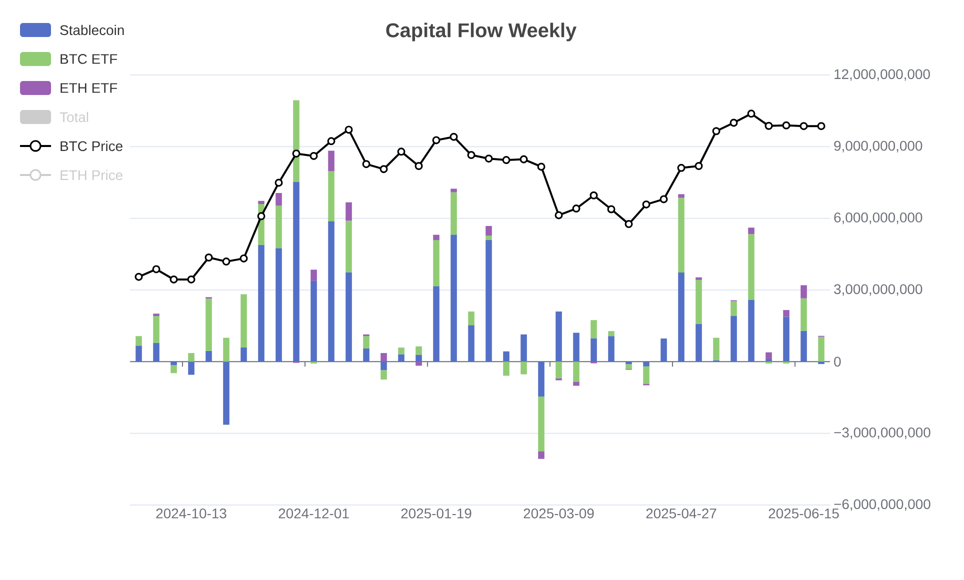 This screenshot has width=964, height=580. Describe the element at coordinates (882, 75) in the screenshot. I see `y-tick-label: 12,000,000,000` at that location.